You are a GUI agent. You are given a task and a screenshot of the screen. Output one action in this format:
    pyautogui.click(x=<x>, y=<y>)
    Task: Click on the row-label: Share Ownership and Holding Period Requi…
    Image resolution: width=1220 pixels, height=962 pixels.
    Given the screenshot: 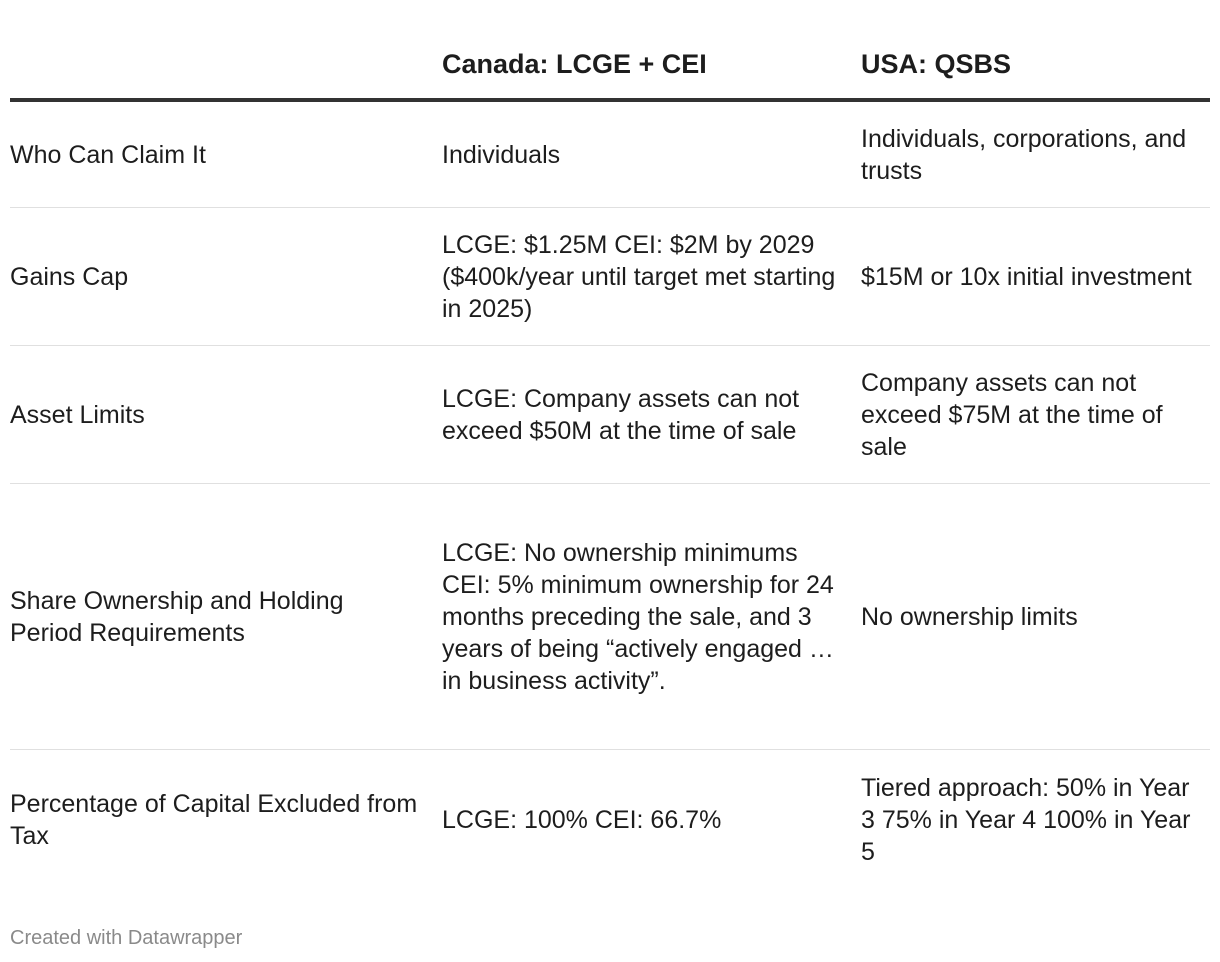 What is the action you would take?
    pyautogui.click(x=177, y=616)
    